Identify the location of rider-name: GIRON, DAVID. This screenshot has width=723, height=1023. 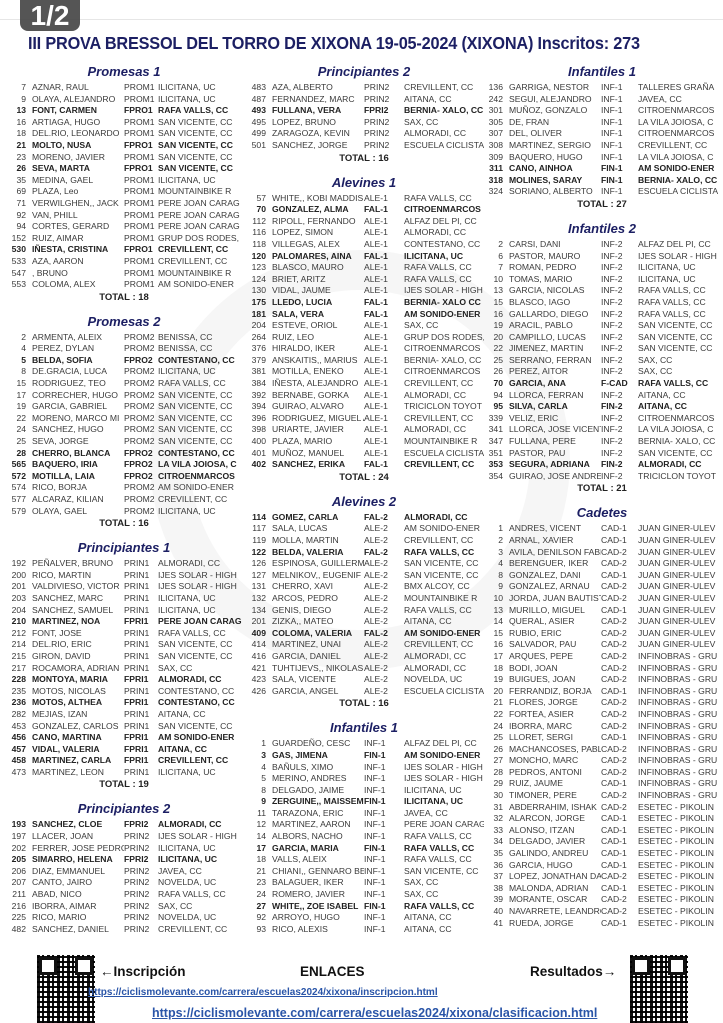
(61, 655).